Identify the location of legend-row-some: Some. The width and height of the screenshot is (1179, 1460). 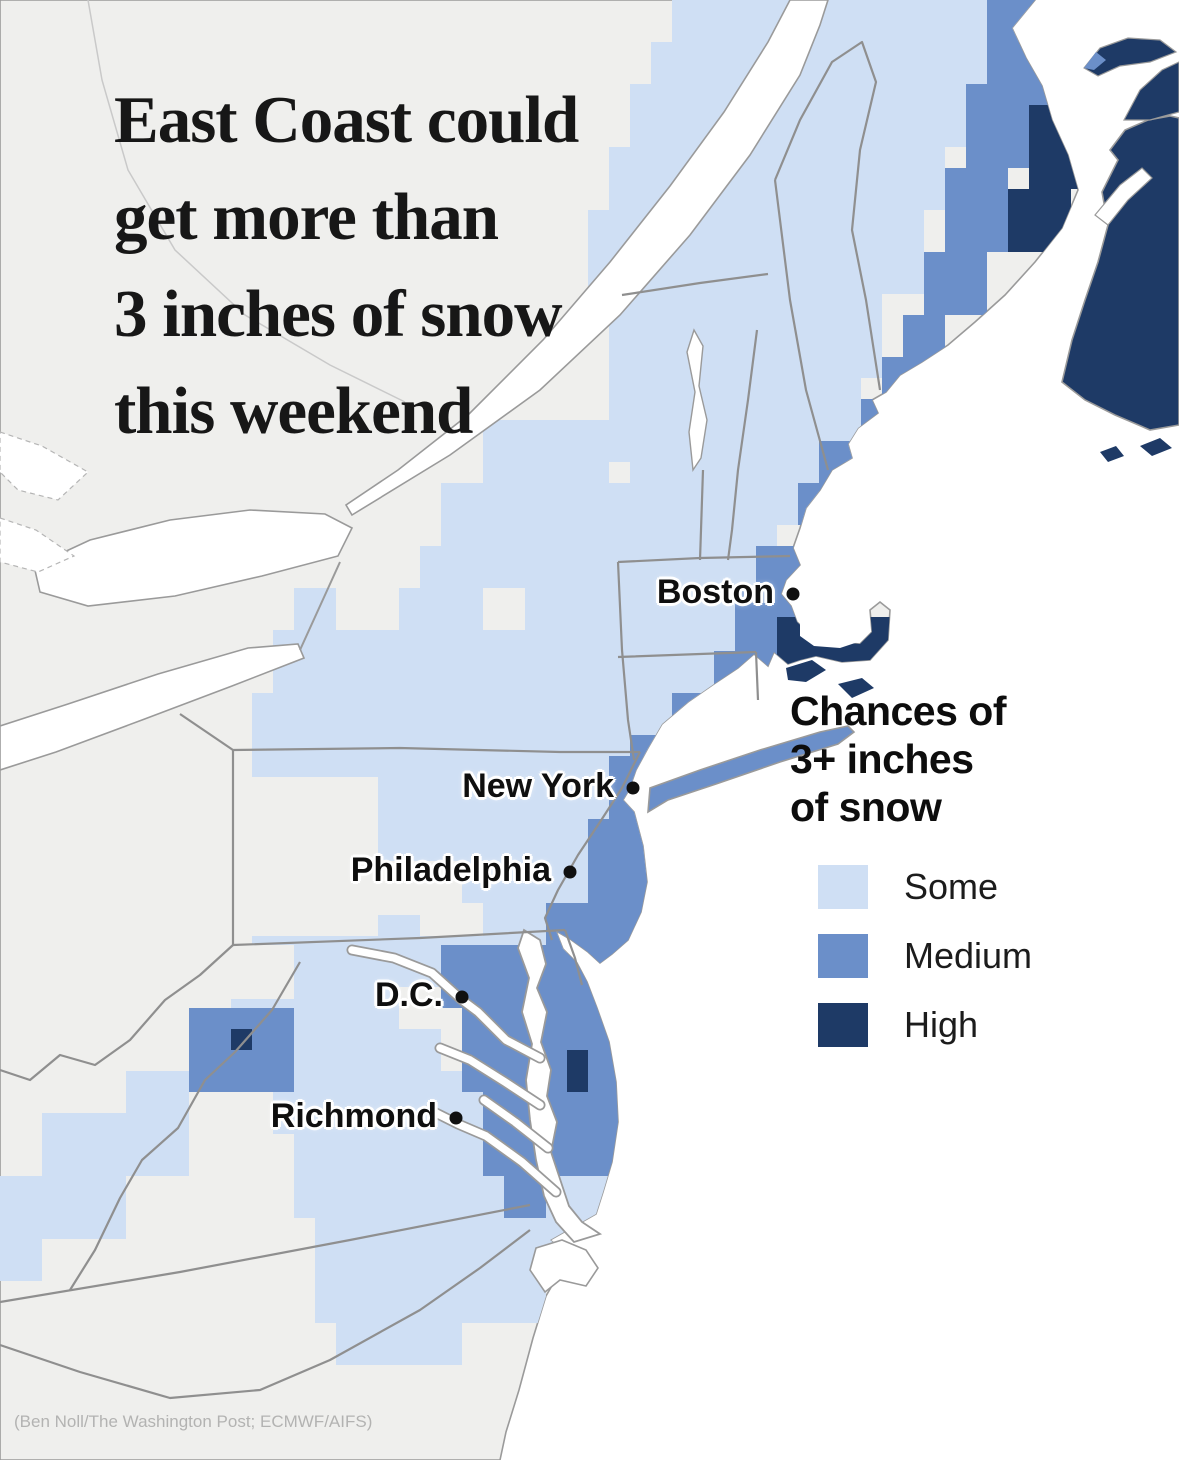
(994, 887).